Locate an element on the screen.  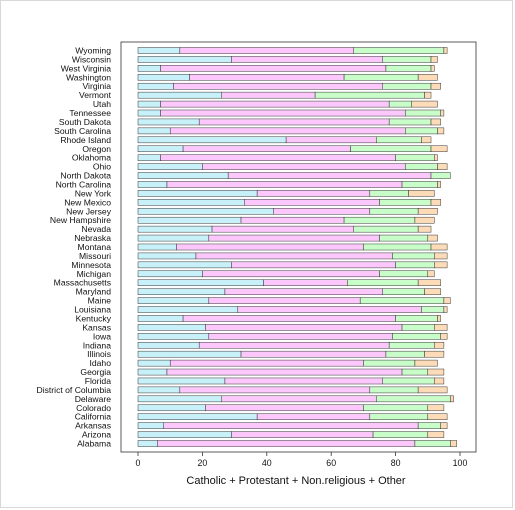
bar-other-florida is located at coordinates (439, 381).